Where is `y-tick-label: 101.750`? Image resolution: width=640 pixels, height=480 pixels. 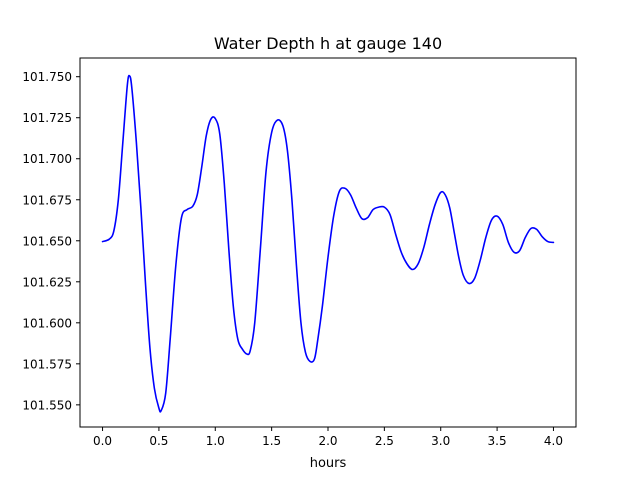 y-tick-label: 101.750 is located at coordinates (47, 77).